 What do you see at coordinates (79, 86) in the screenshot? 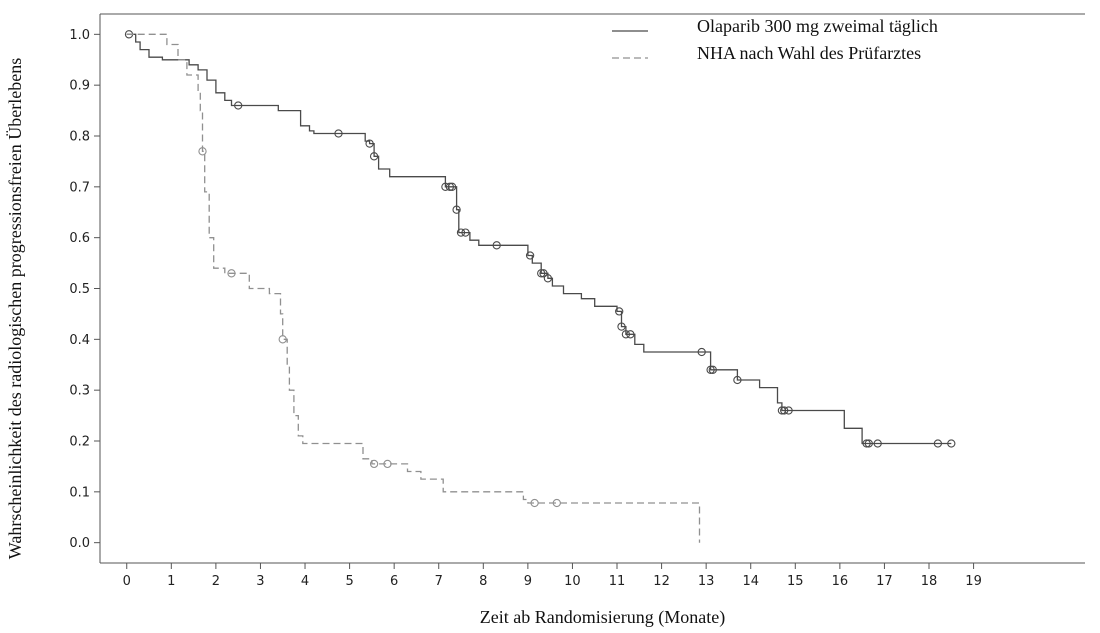
I see `y-tick-label: 0.9` at bounding box center [79, 86].